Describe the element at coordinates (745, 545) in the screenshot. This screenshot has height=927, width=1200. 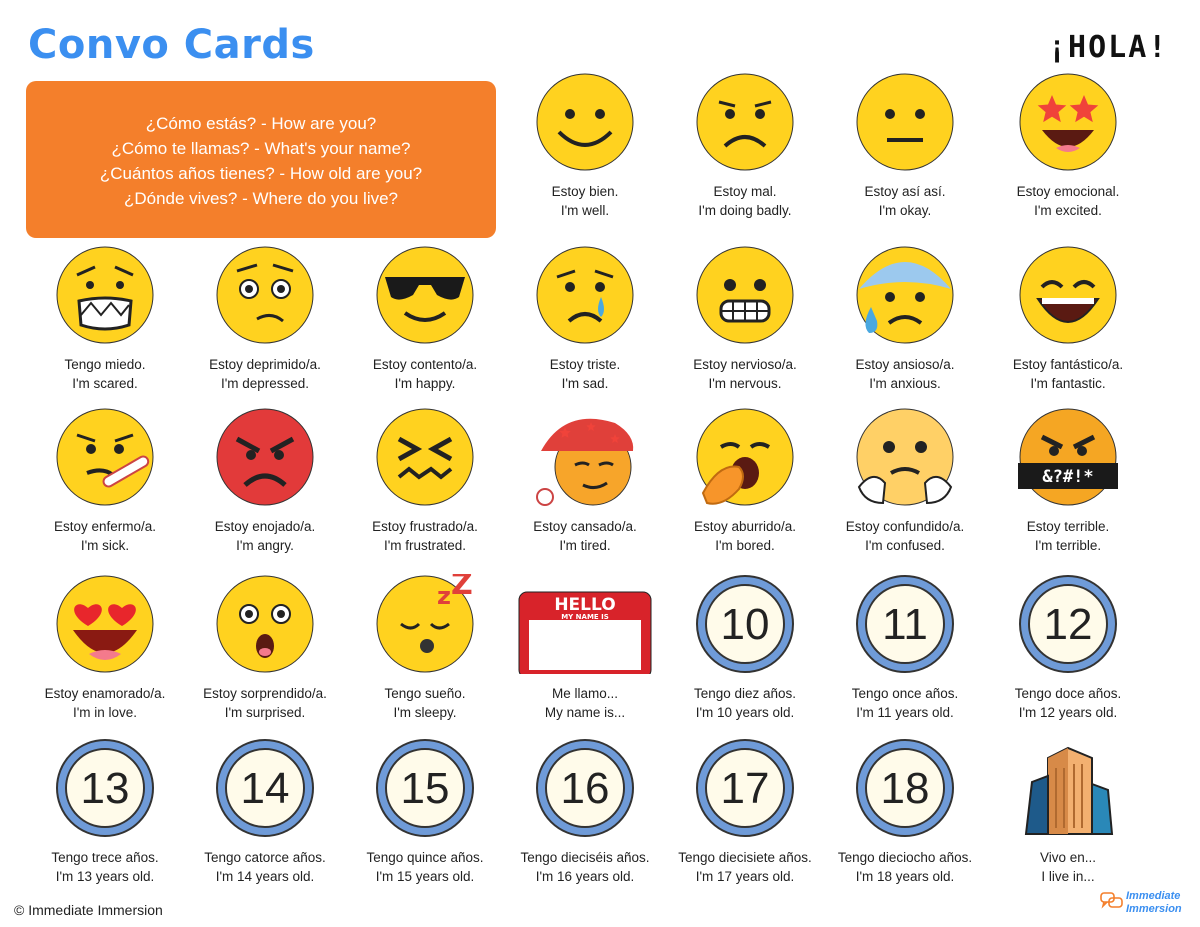
I see `english-phrase: I'm bored.` at that location.